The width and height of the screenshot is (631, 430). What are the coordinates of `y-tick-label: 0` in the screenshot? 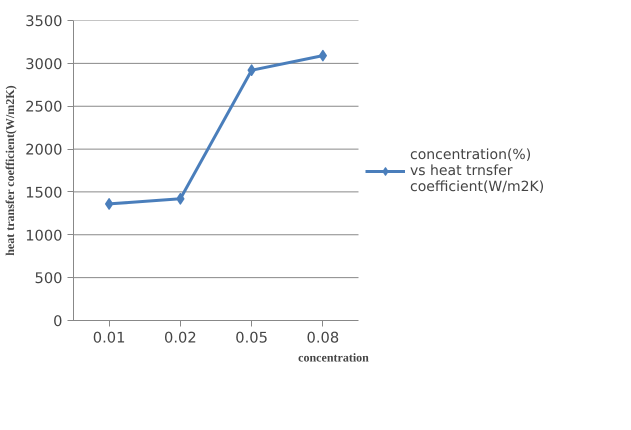 It's located at (58, 321).